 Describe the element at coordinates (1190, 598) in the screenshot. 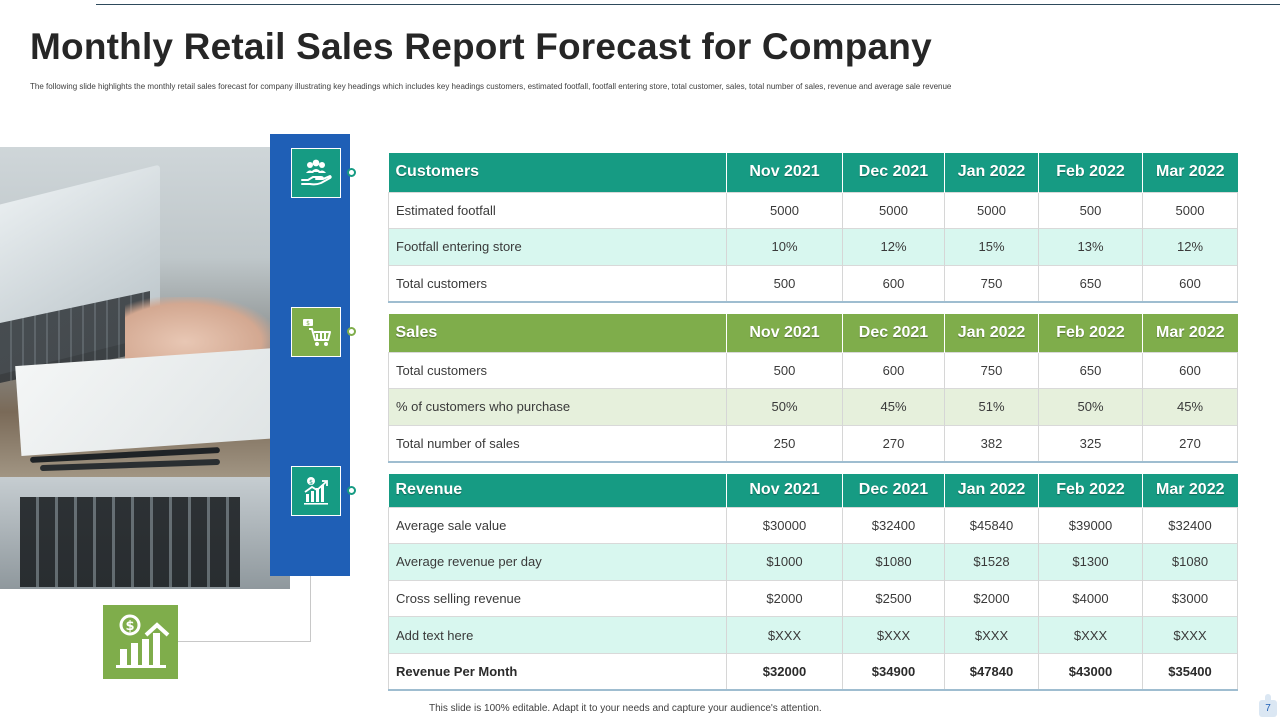

I see `table-cell: $3000` at that location.